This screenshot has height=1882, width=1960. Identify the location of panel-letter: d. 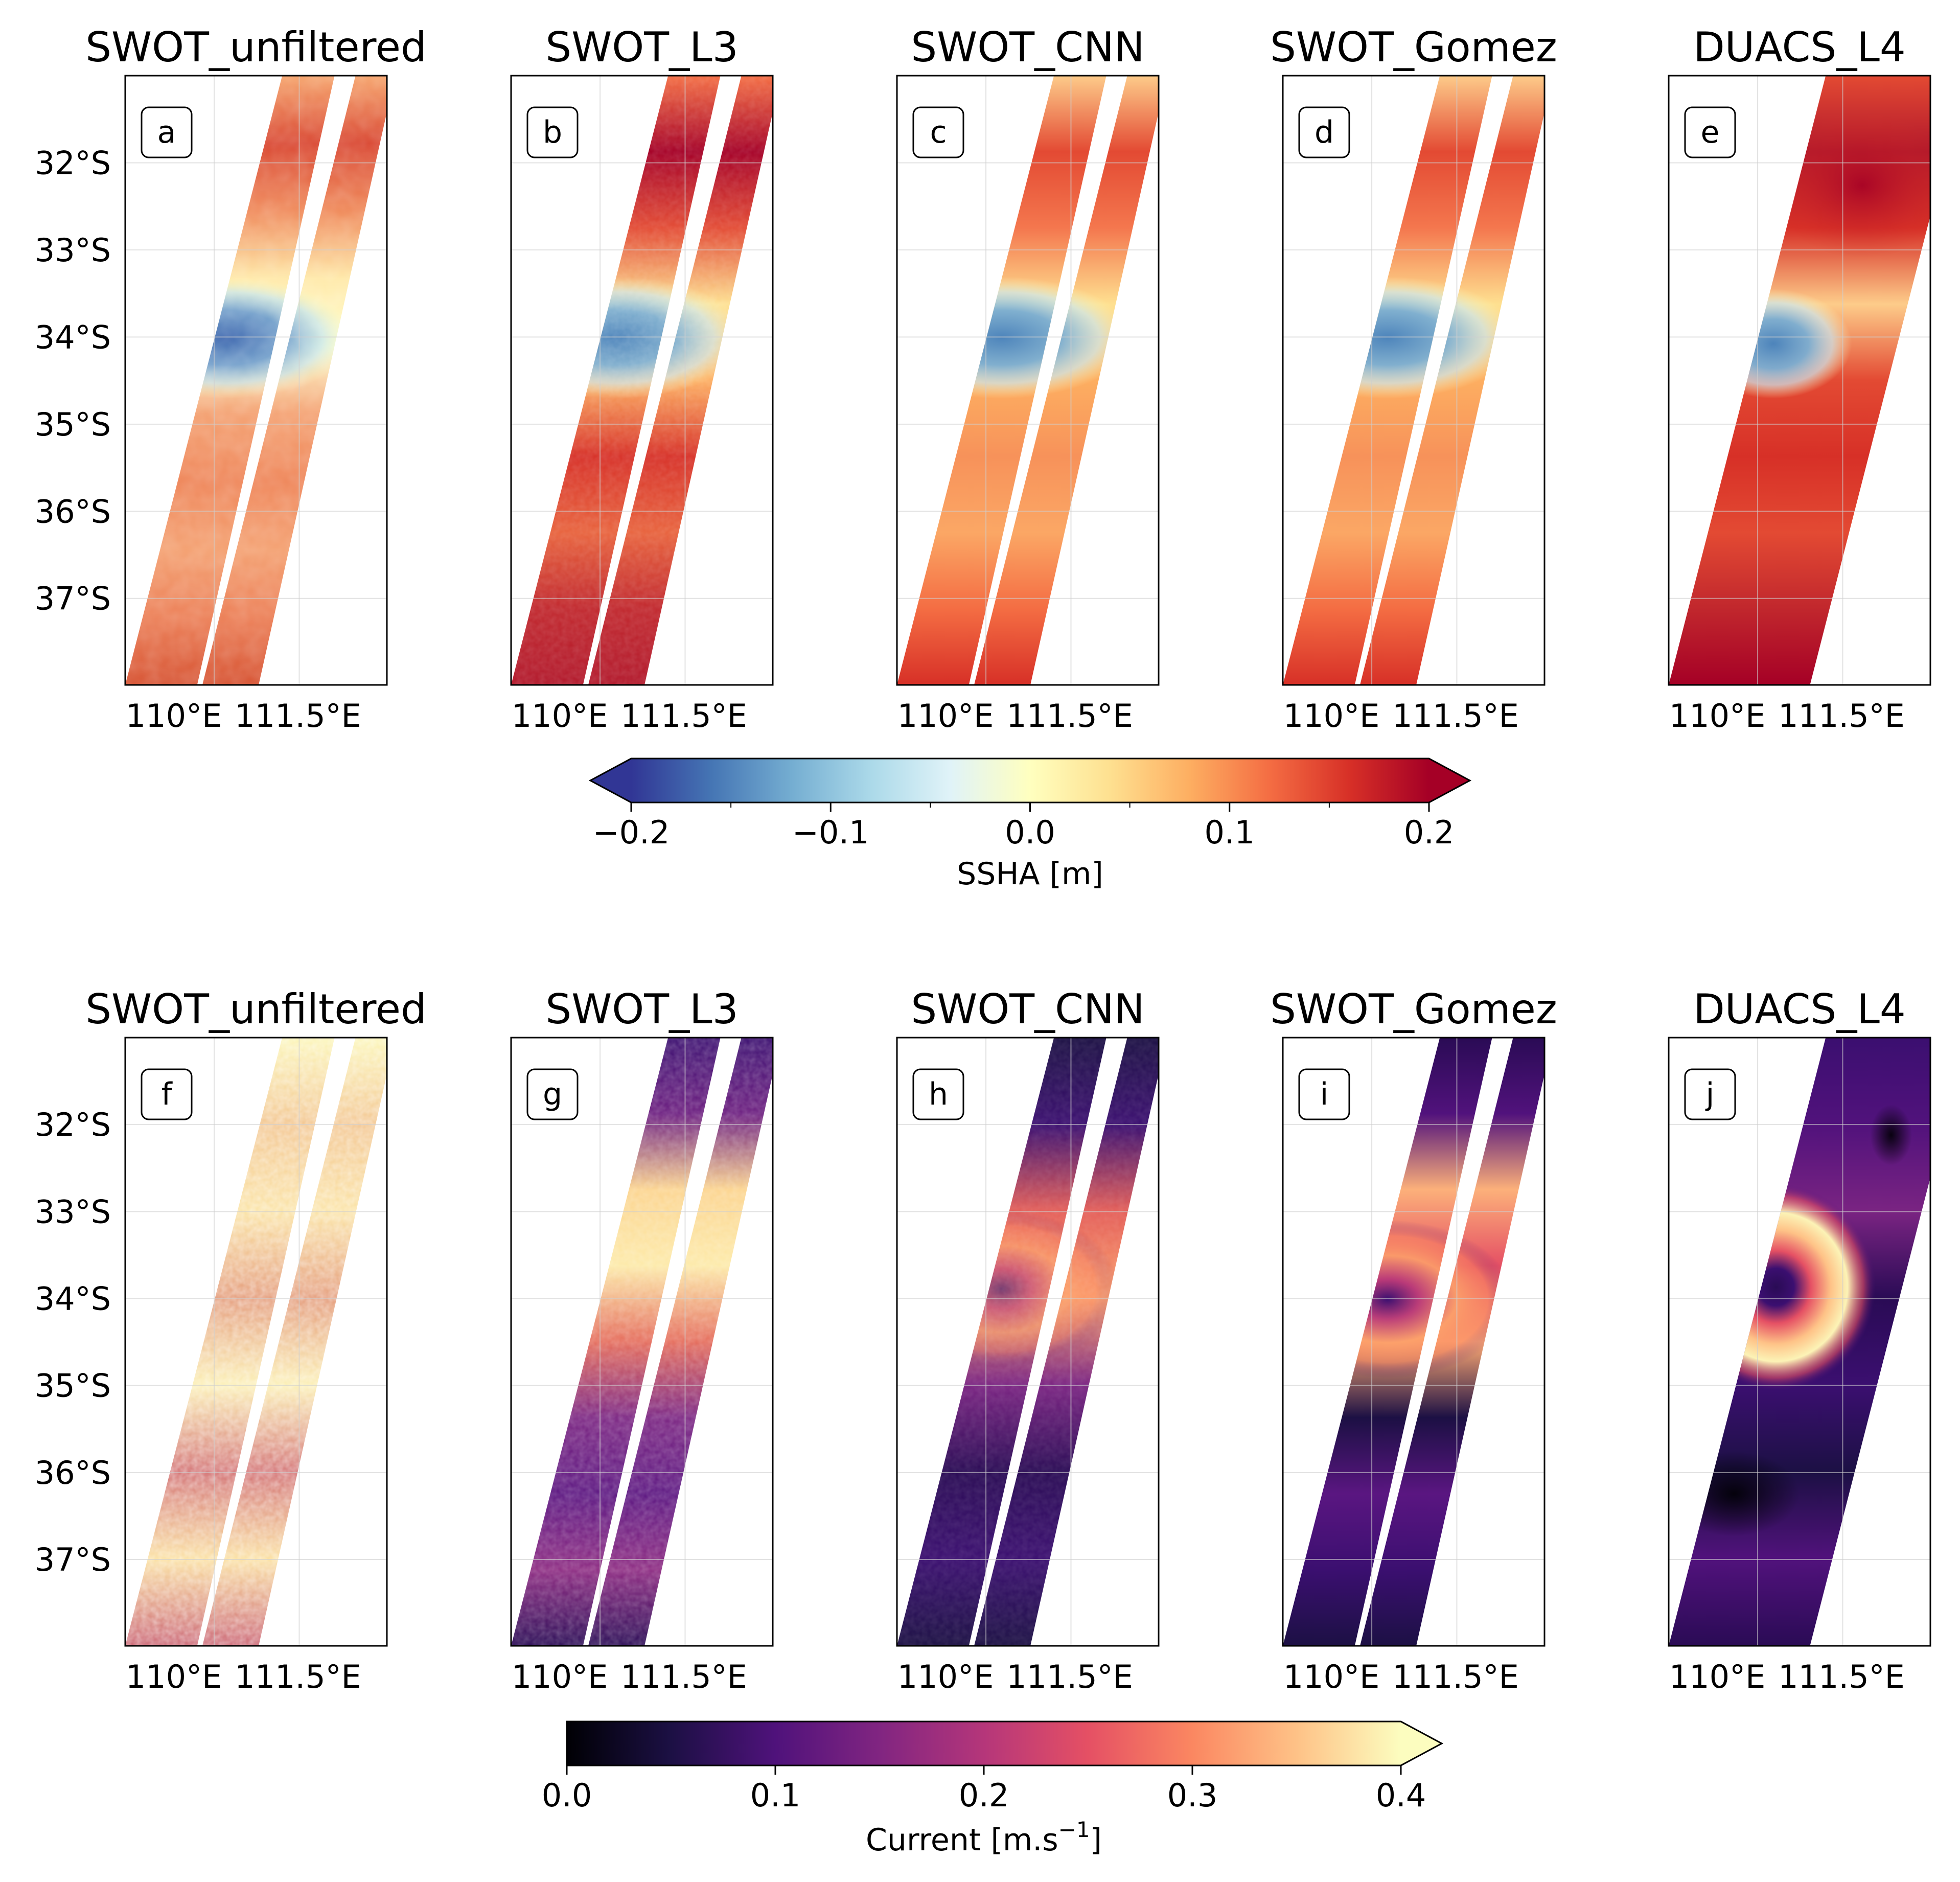
(1324, 132).